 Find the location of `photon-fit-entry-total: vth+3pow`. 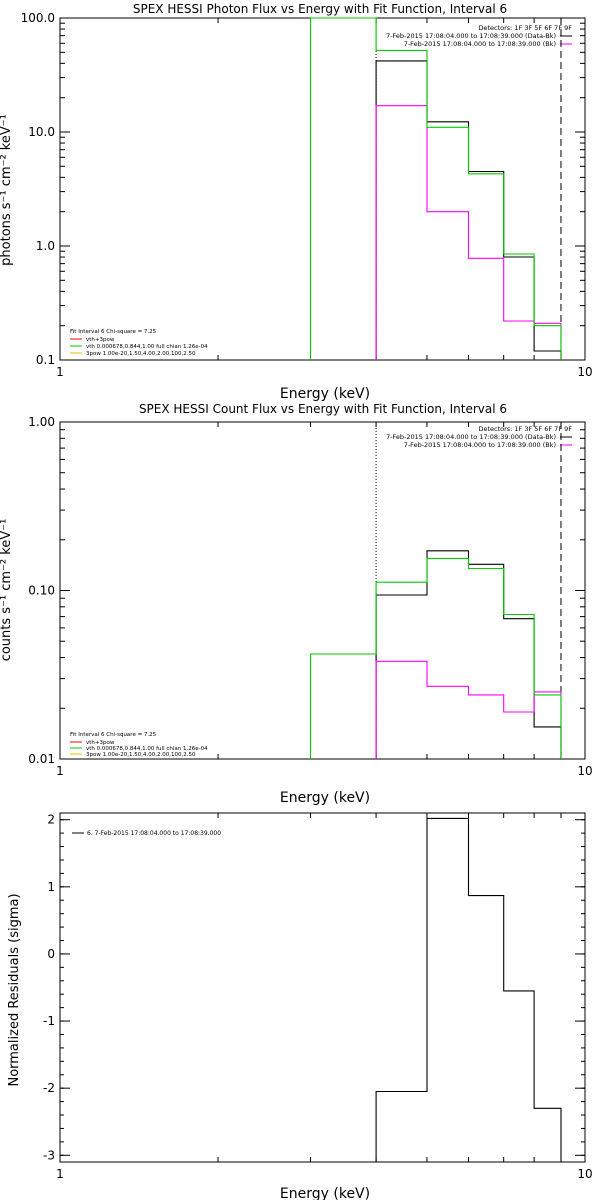

photon-fit-entry-total: vth+3pow is located at coordinates (100, 340).